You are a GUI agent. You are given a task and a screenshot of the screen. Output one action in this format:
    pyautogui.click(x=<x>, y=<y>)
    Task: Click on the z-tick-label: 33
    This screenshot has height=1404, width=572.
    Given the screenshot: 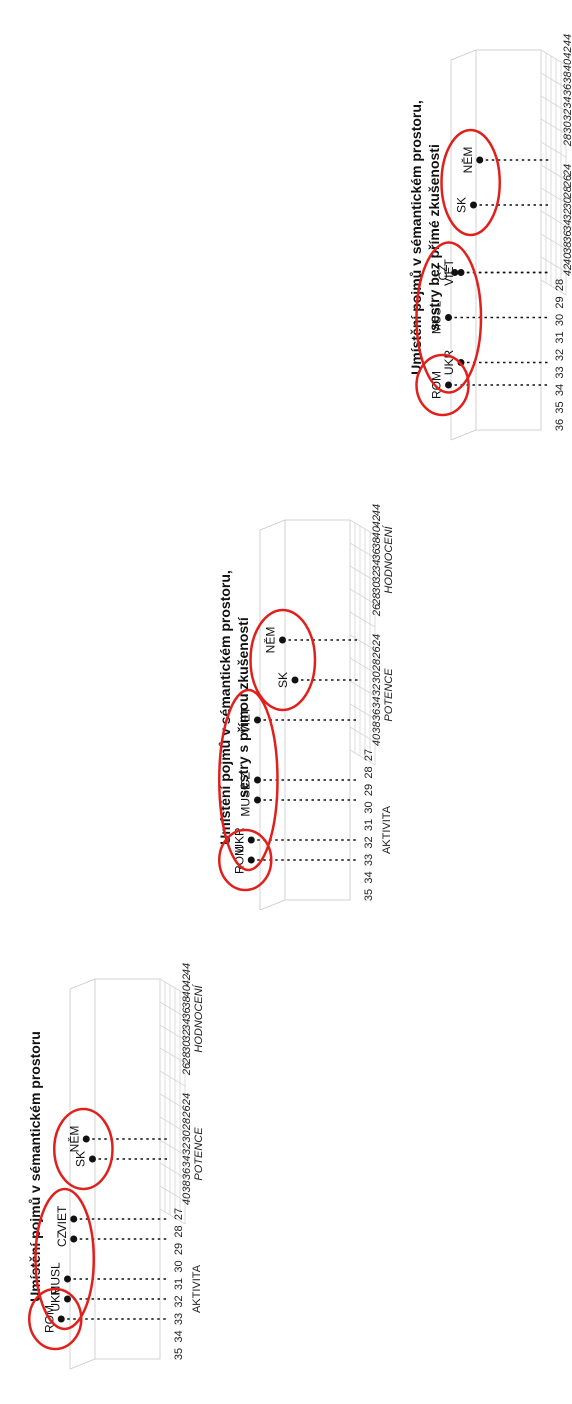 What is the action you would take?
    pyautogui.click(x=369, y=860)
    